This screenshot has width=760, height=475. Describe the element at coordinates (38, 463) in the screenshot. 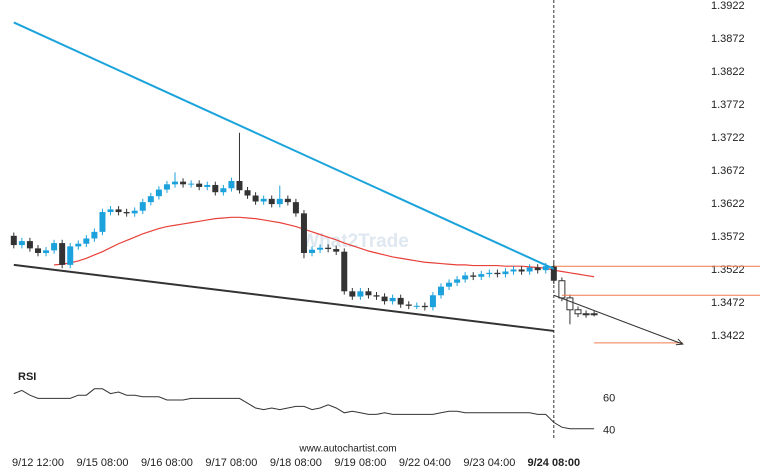

I see `x-tick-label: 9/12 12:00` at that location.